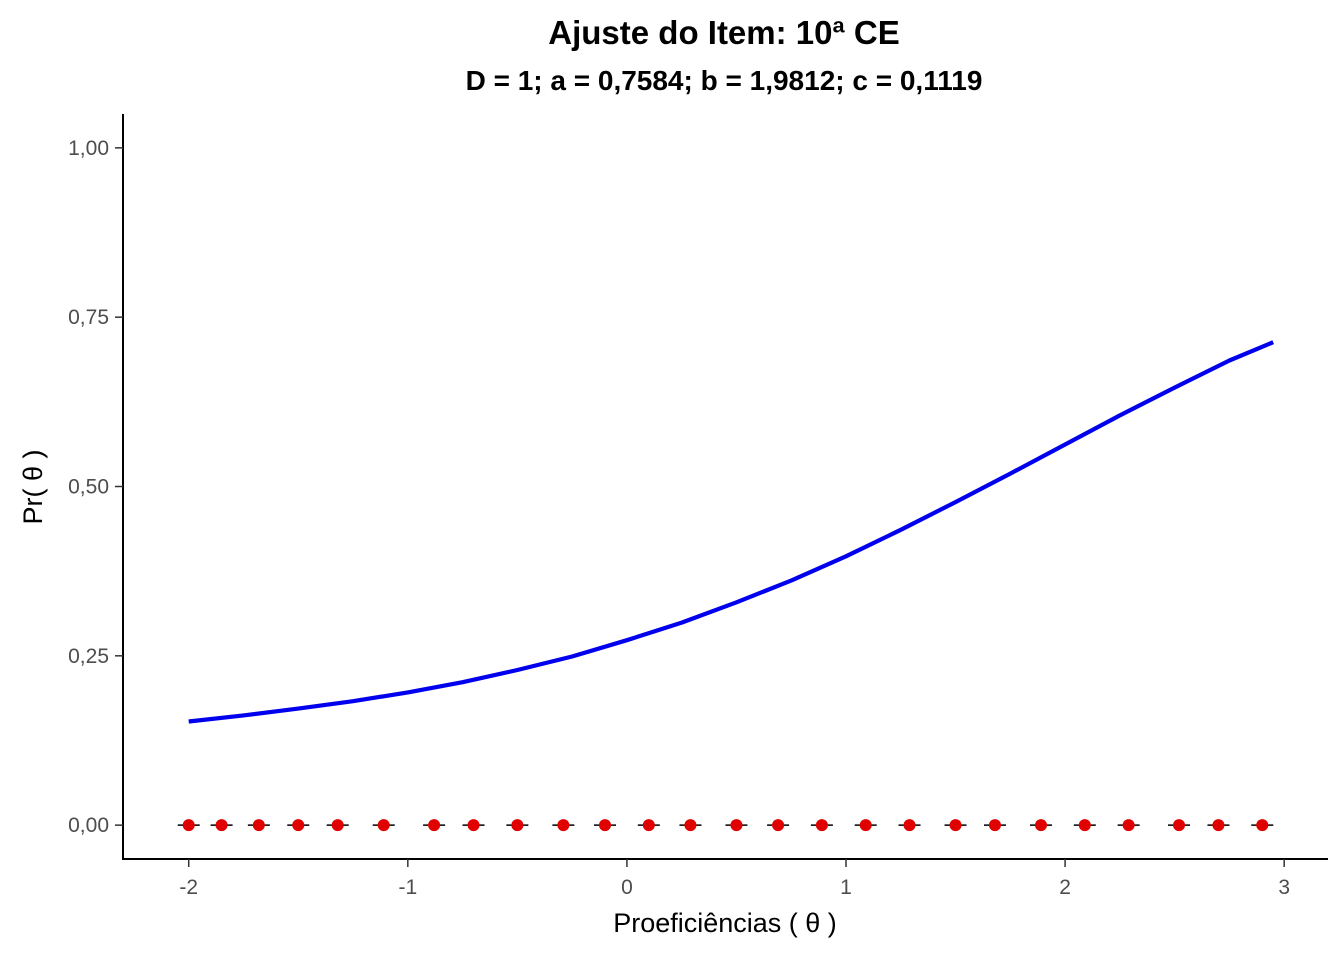  I want to click on y-tick-label: 0,00, so click(88, 825).